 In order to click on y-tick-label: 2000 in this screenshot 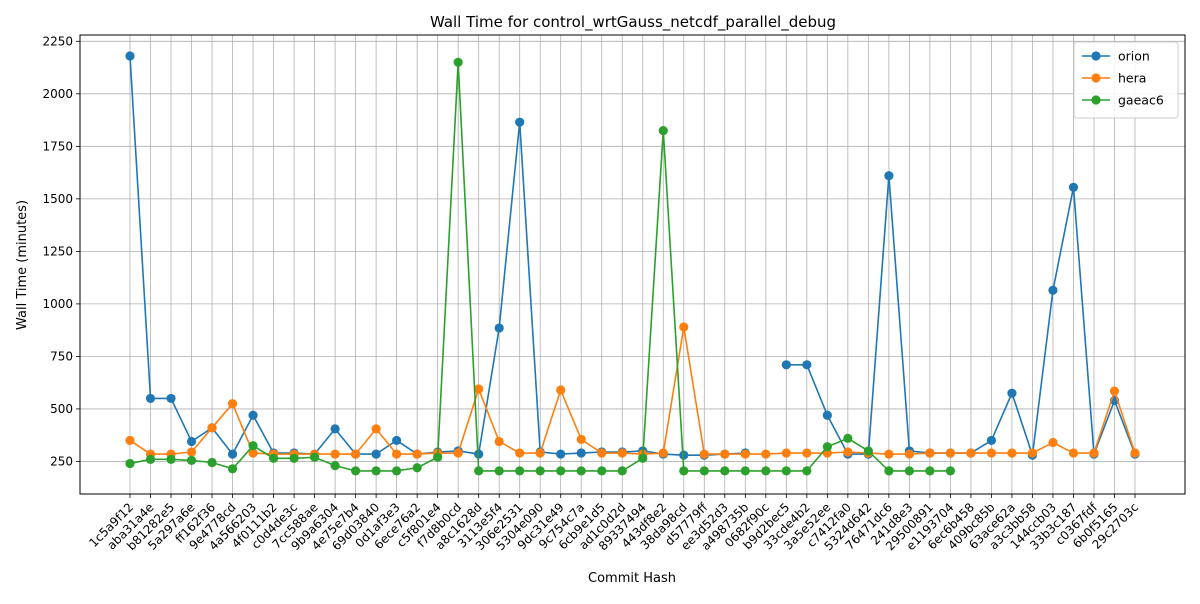, I will do `click(57, 94)`.